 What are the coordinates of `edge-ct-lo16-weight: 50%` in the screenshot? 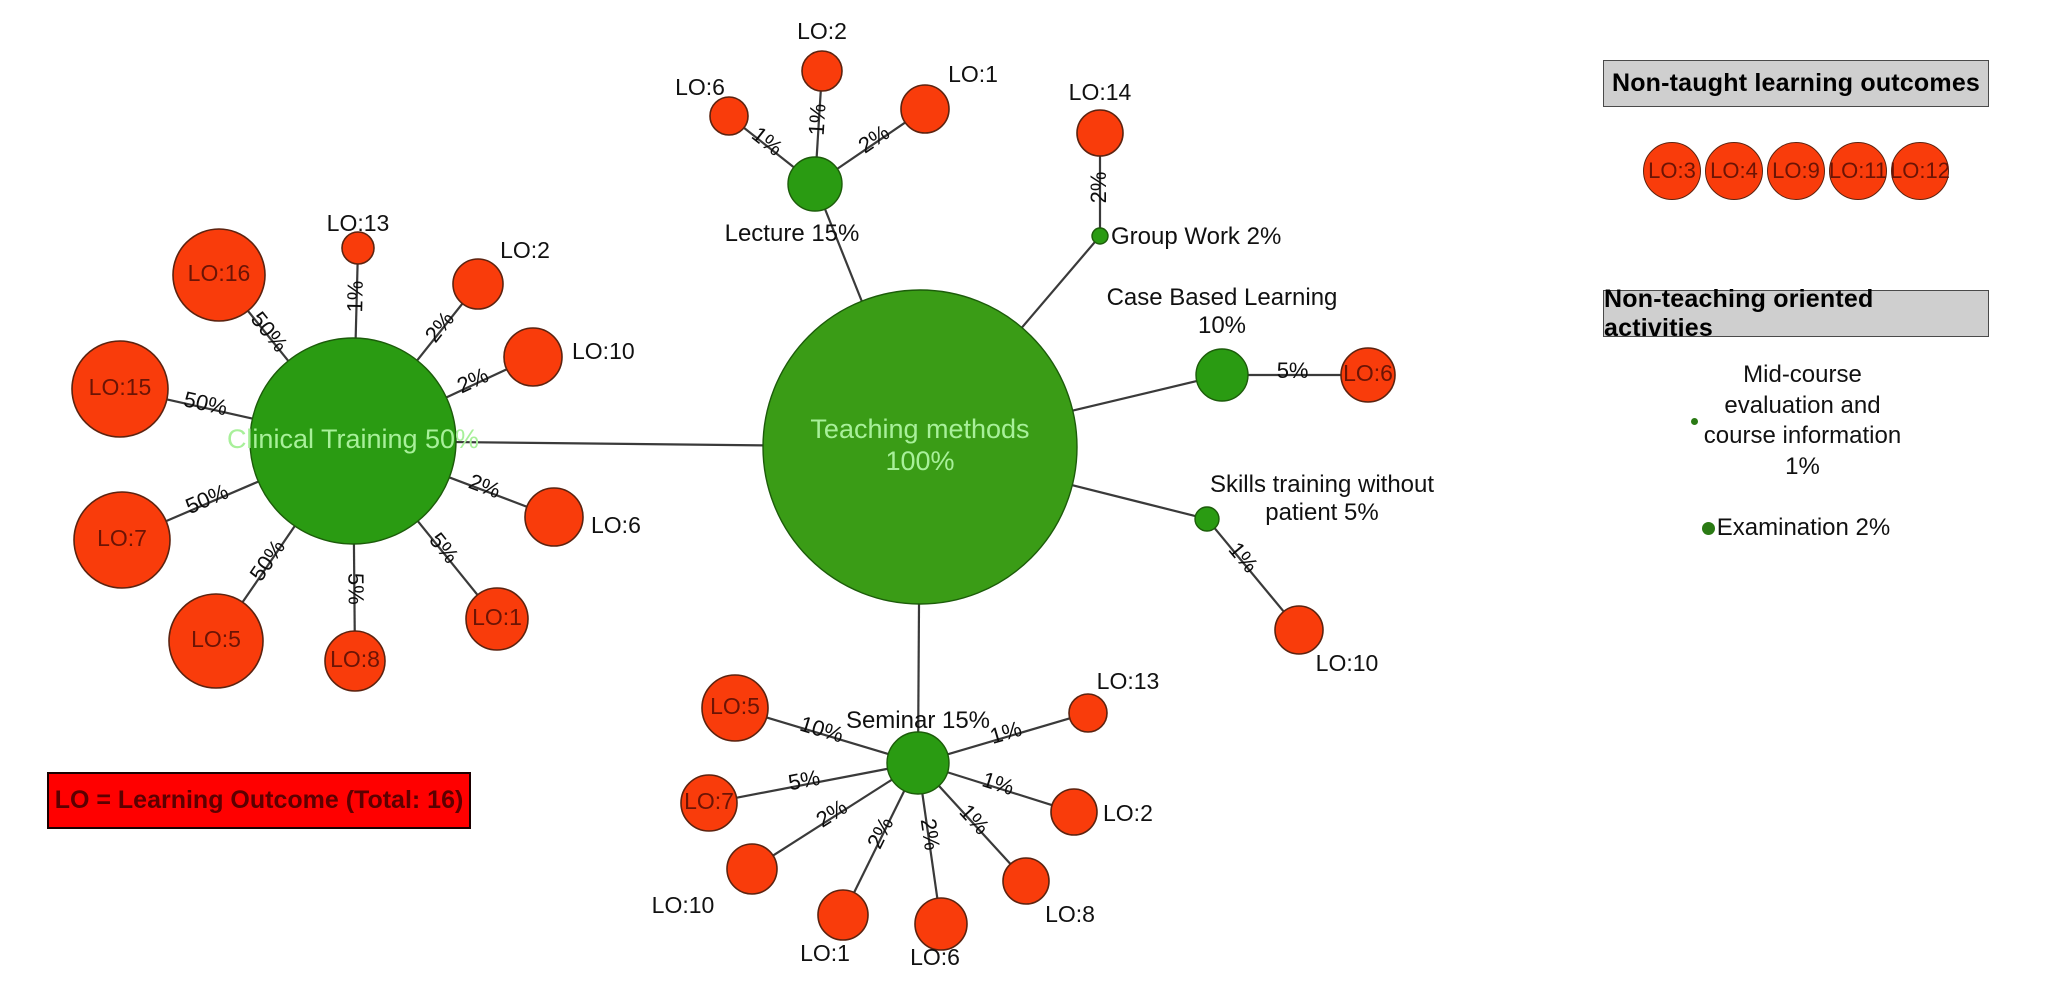 It's located at (269, 332).